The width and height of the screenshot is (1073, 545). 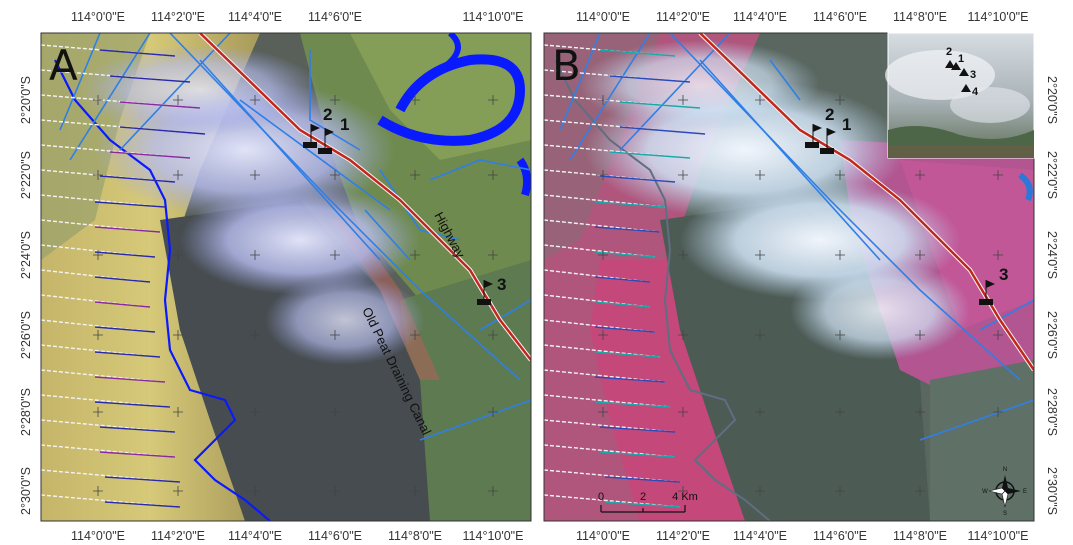 What do you see at coordinates (98, 17) in the screenshot?
I see `lon-tick-a-top-0: 114°0'0"E` at bounding box center [98, 17].